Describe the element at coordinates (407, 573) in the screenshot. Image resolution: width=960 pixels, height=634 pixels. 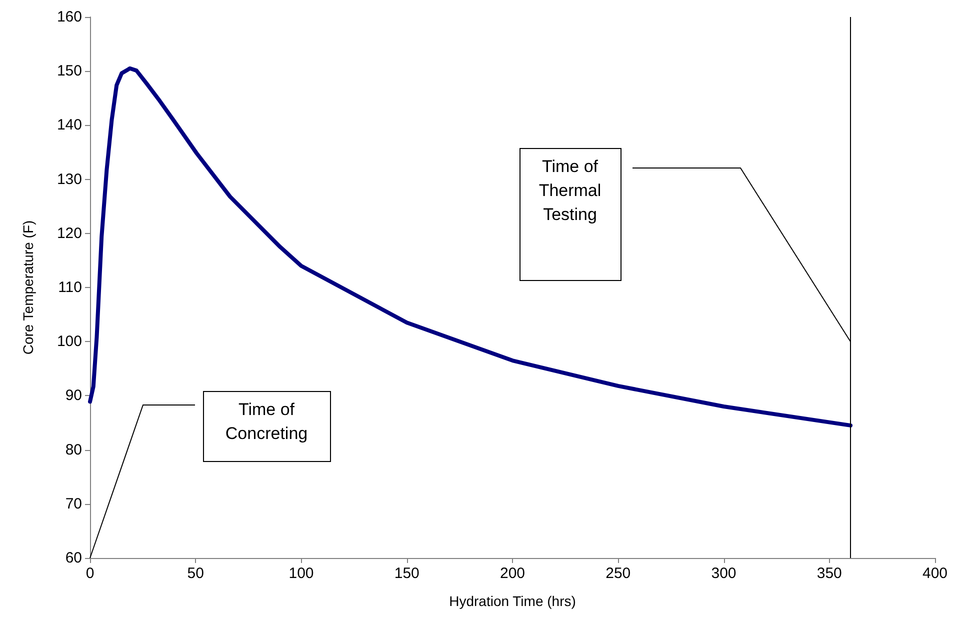
I see `x-tick-label: 150` at that location.